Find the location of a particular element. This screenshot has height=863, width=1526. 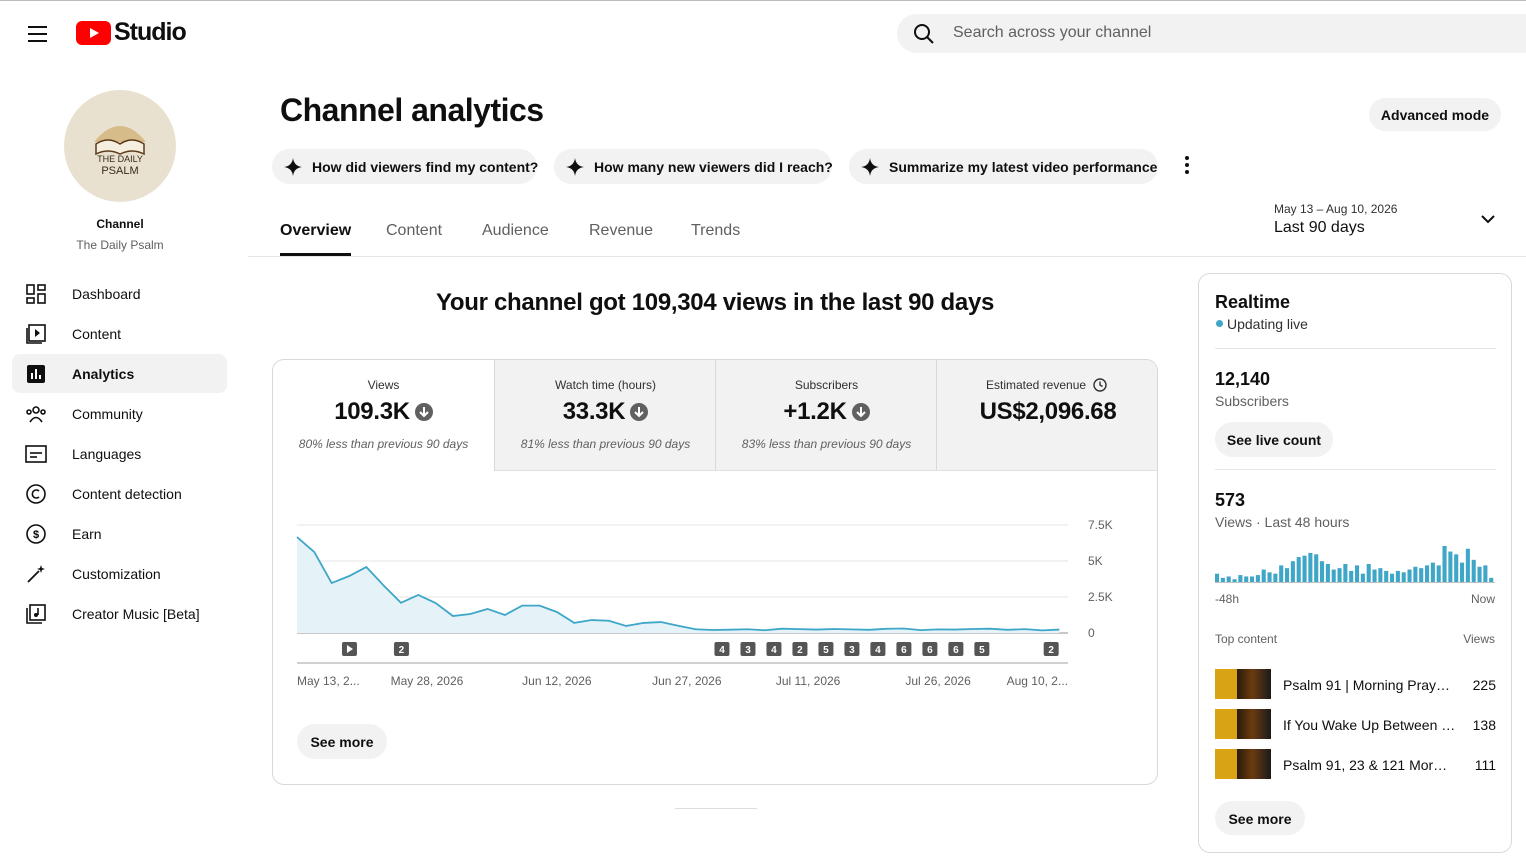

nav-item: Analytics is located at coordinates (119, 373).